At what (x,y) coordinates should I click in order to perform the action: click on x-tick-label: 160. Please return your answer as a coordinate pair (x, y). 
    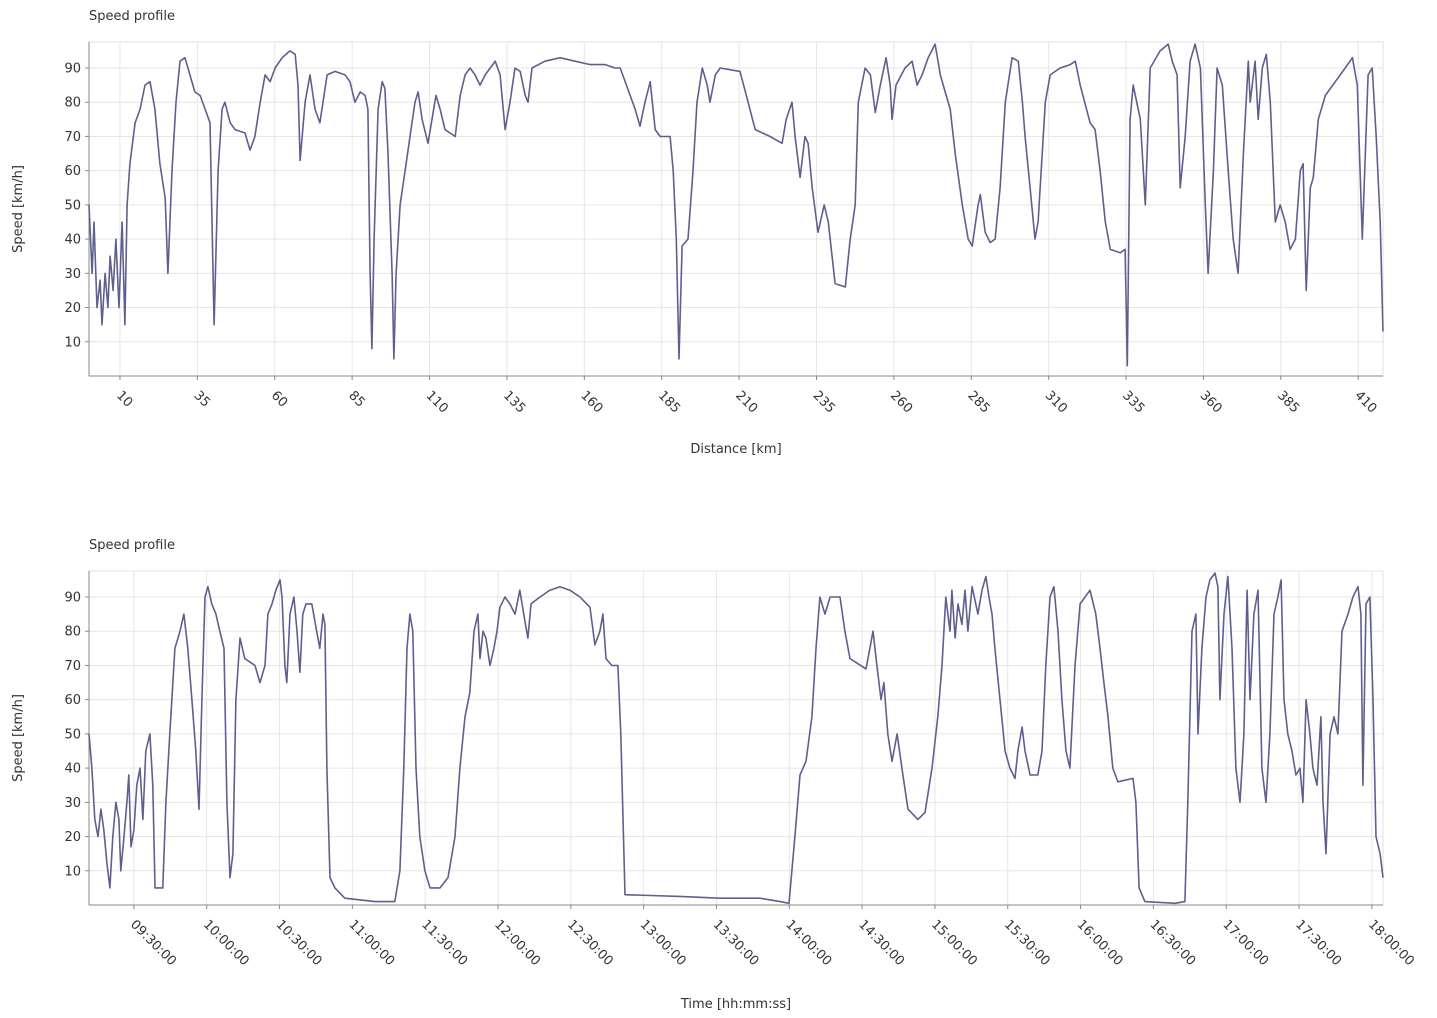
    Looking at the image, I should click on (591, 402).